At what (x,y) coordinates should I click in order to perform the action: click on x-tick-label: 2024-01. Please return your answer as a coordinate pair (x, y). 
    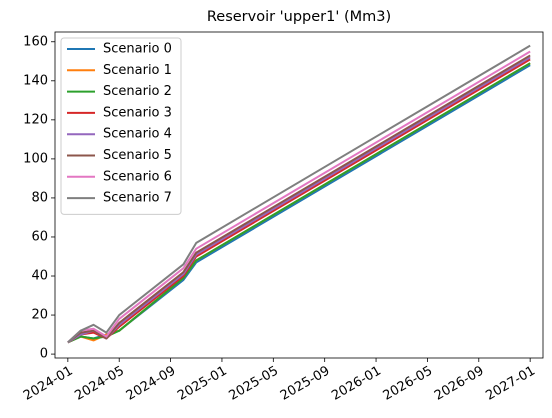
    Looking at the image, I should click on (48, 384).